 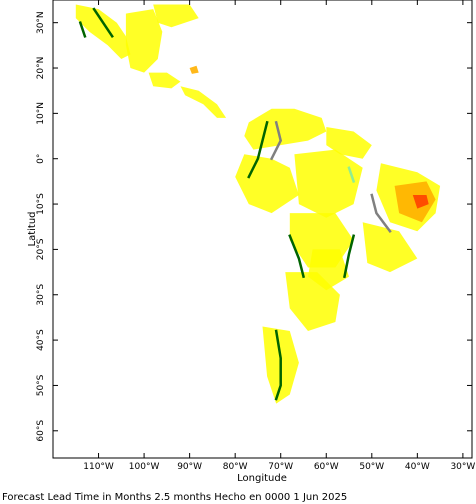 I want to click on lat-tick-label: 60°S, so click(x=41, y=431).